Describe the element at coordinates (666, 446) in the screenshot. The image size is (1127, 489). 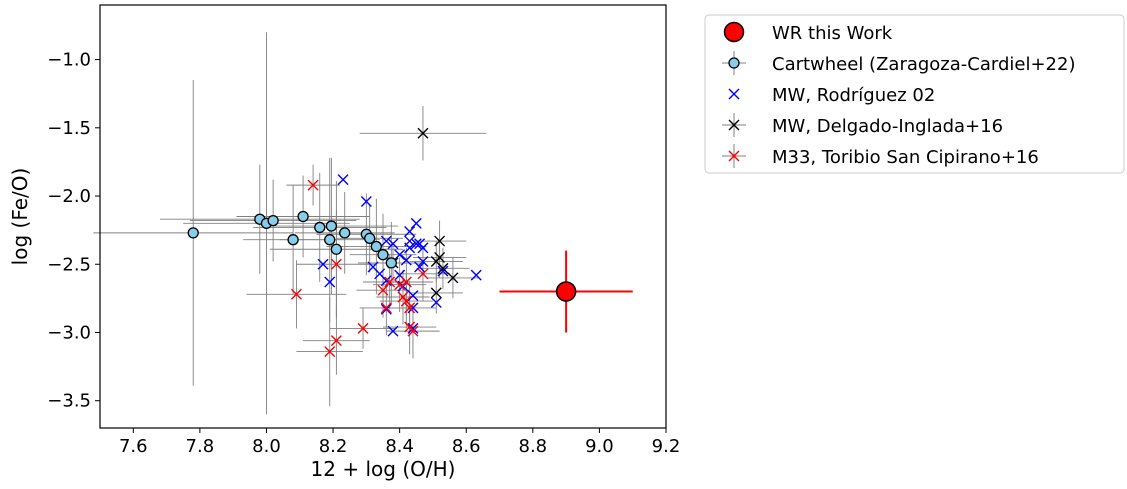
I see `x-tick-label: 9.2` at that location.